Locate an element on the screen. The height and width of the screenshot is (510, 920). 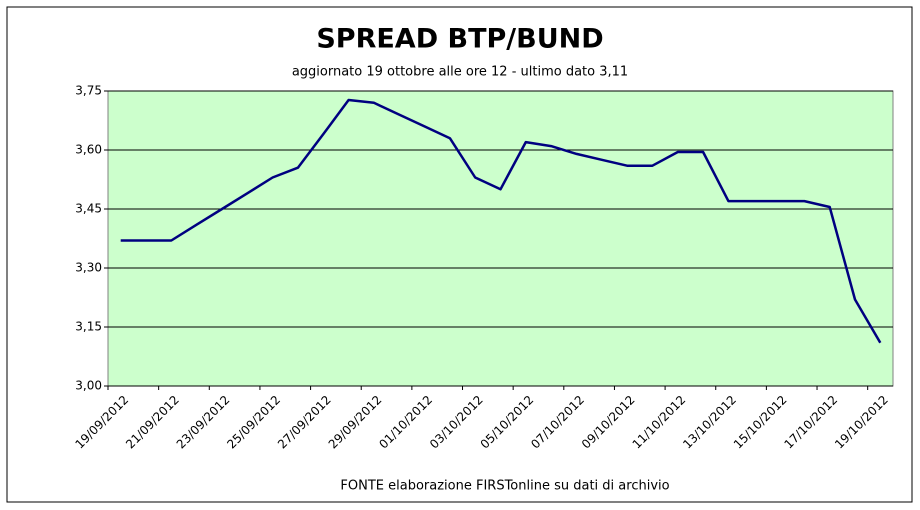
y-tick-label: 3,75 is located at coordinates (88, 91).